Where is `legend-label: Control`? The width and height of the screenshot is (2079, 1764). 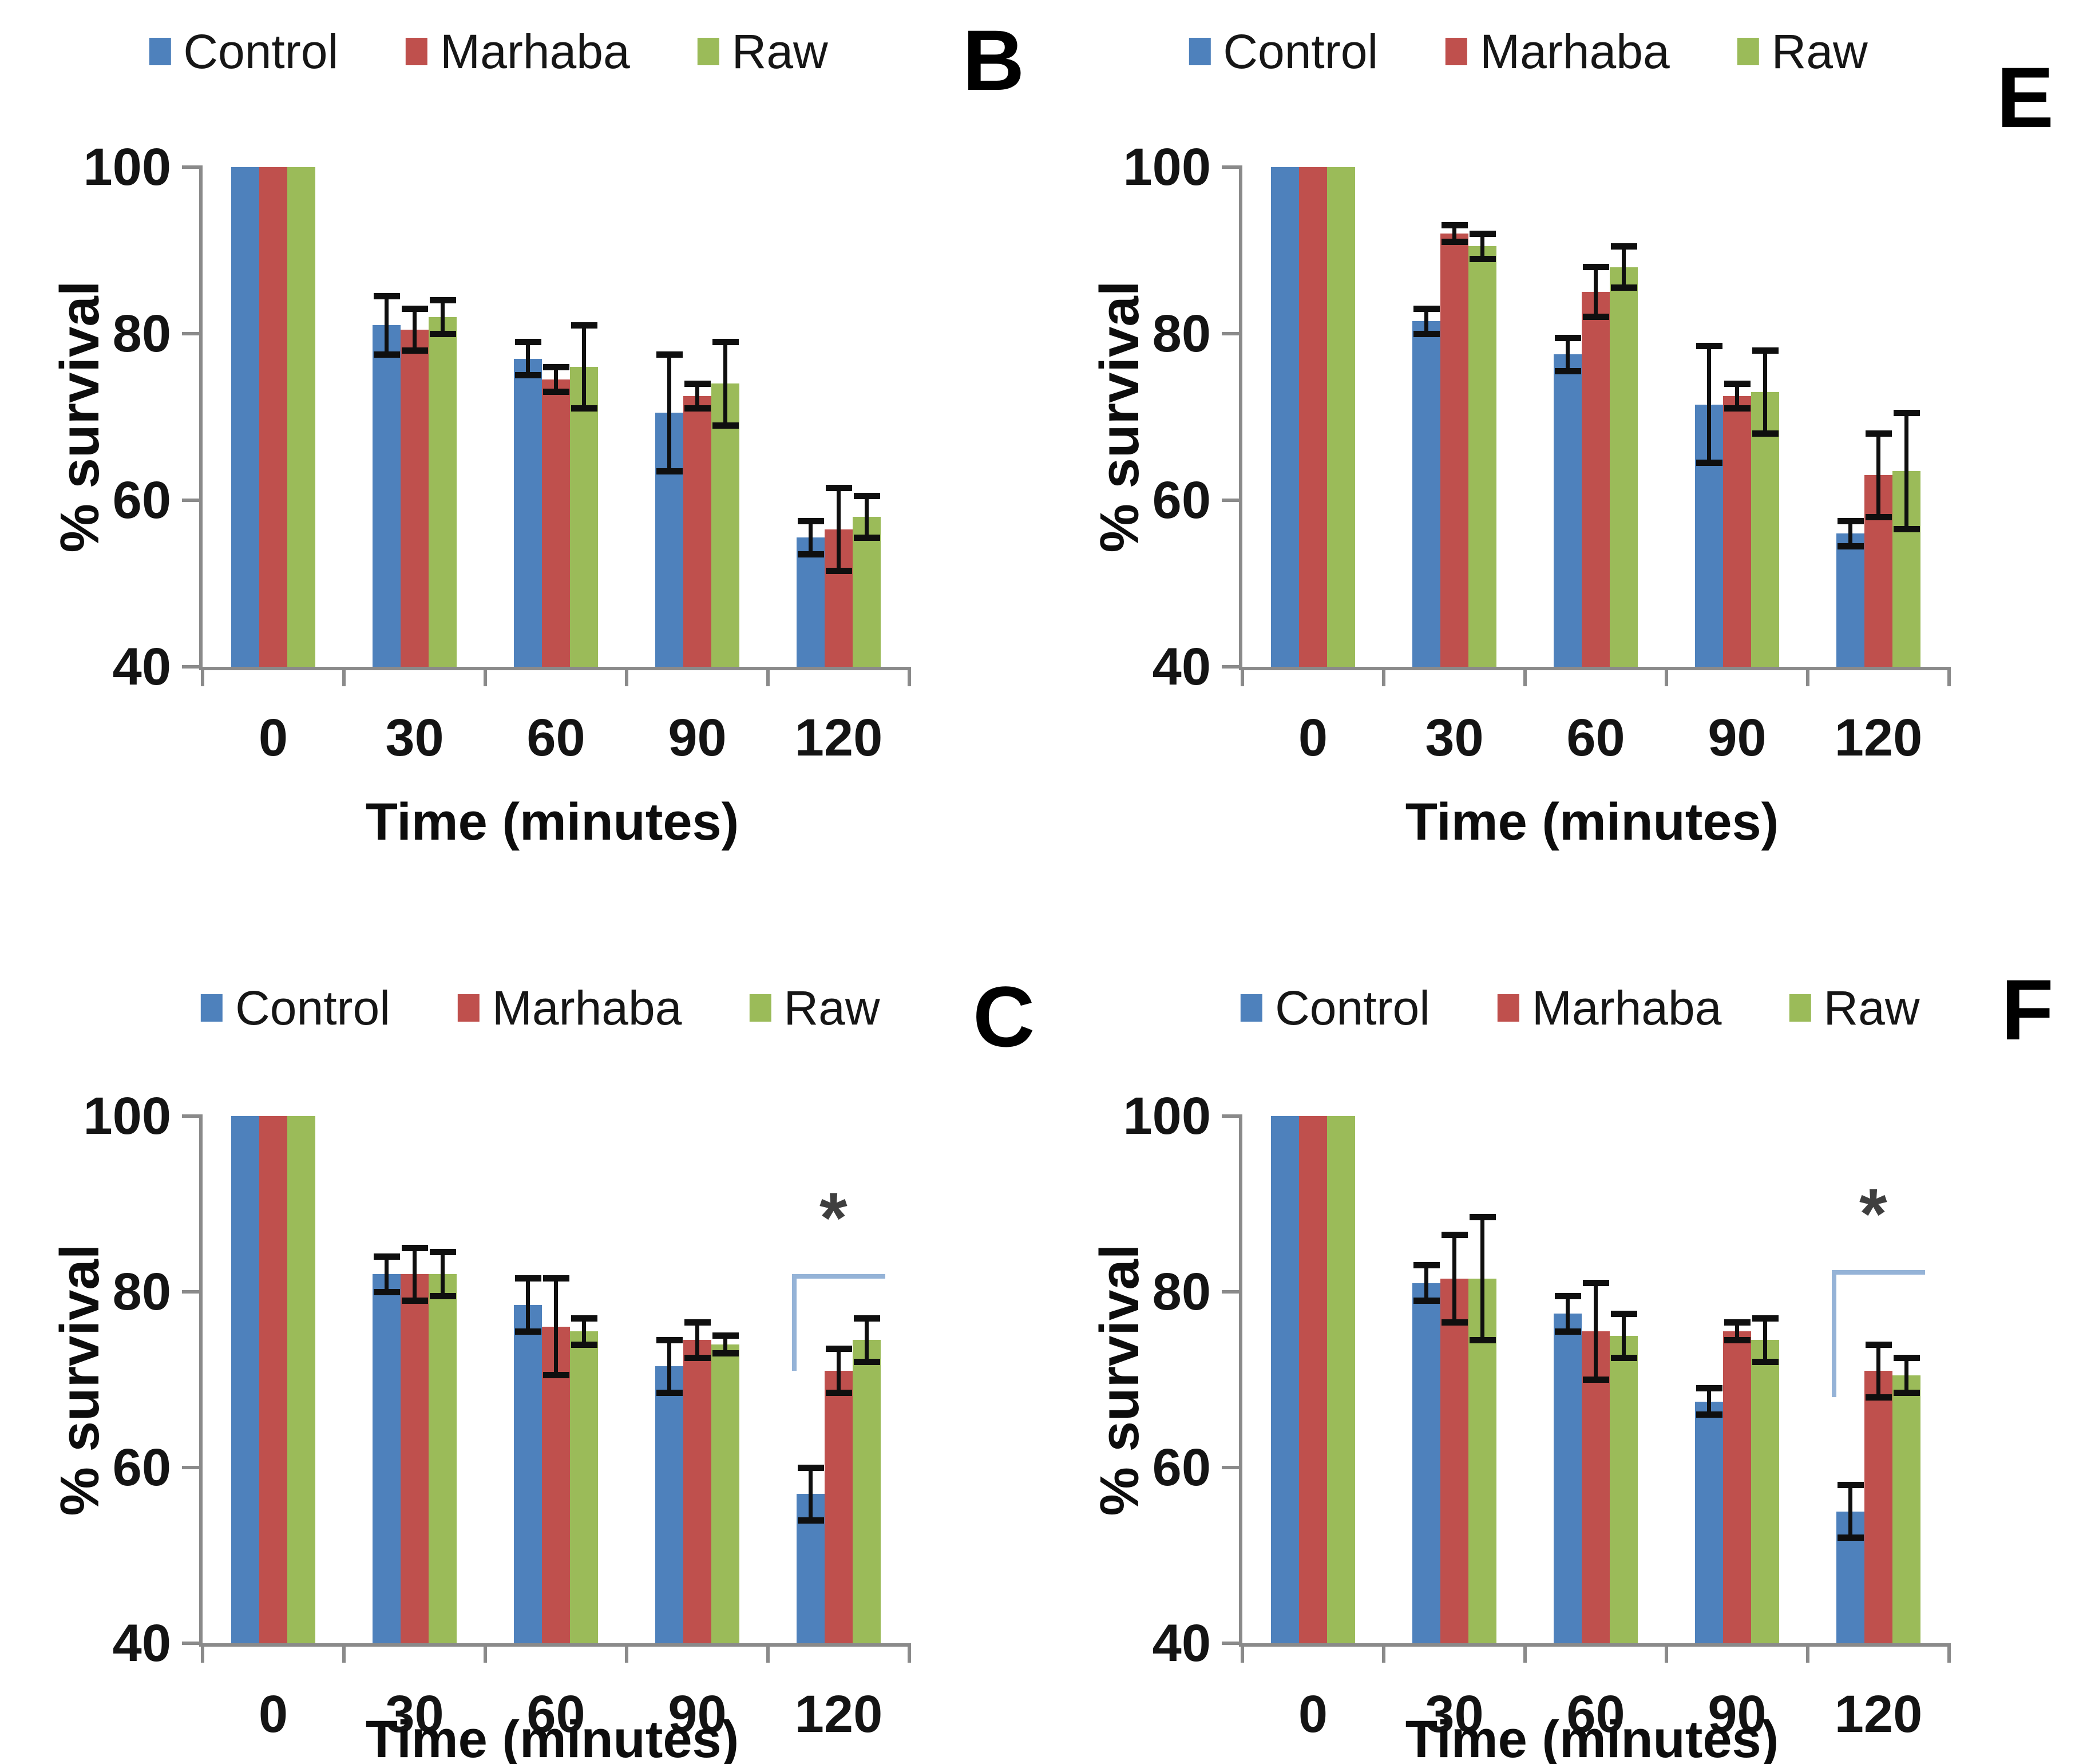
legend-label: Control is located at coordinates (312, 1008).